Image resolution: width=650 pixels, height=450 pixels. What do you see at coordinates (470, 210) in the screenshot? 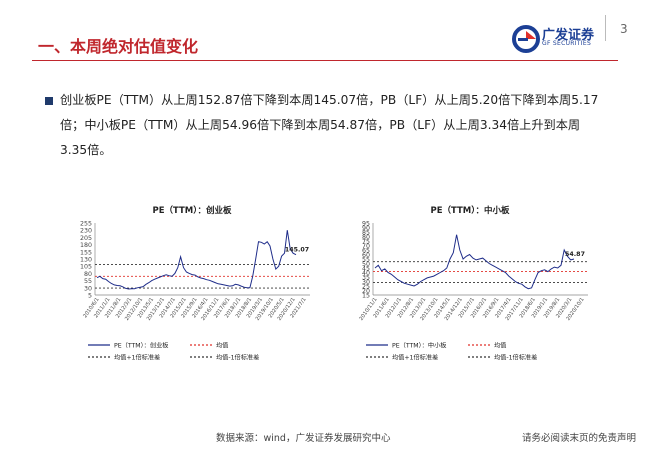
I see `chart-title: PE（TTM）：中小板` at bounding box center [470, 210].